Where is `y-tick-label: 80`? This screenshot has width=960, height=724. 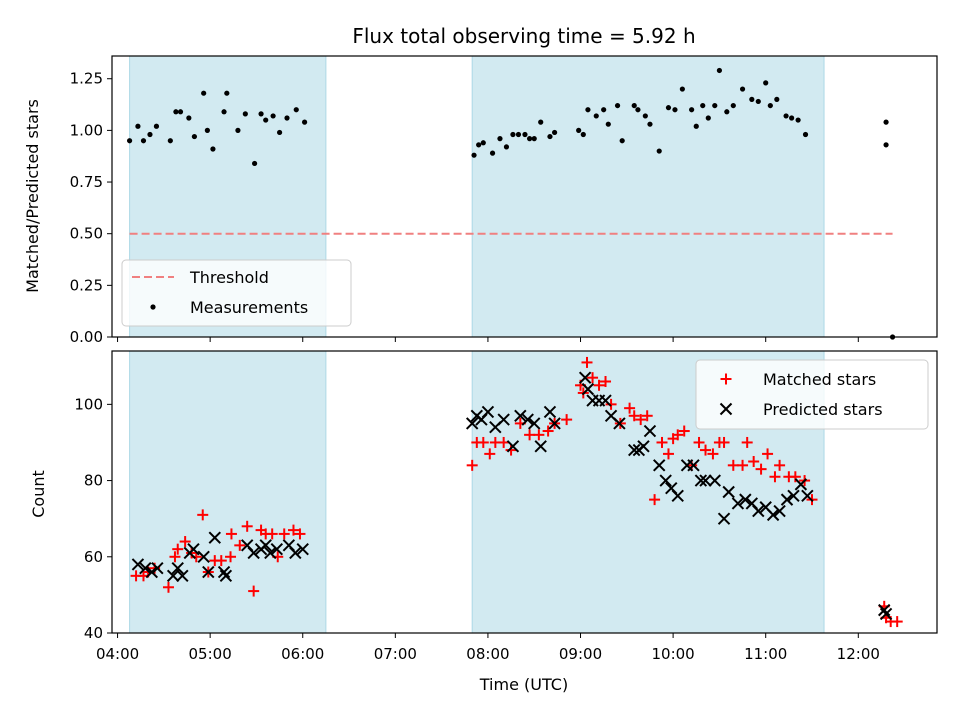 y-tick-label: 80 is located at coordinates (93, 481).